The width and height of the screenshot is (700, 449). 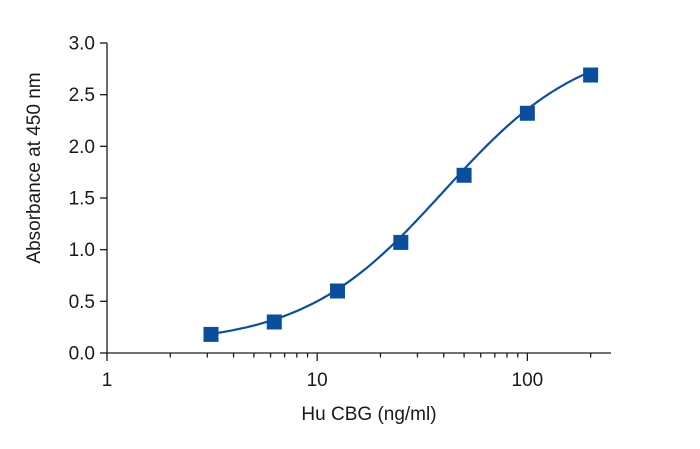 I want to click on y-tick-label: 2.5, so click(x=82, y=95).